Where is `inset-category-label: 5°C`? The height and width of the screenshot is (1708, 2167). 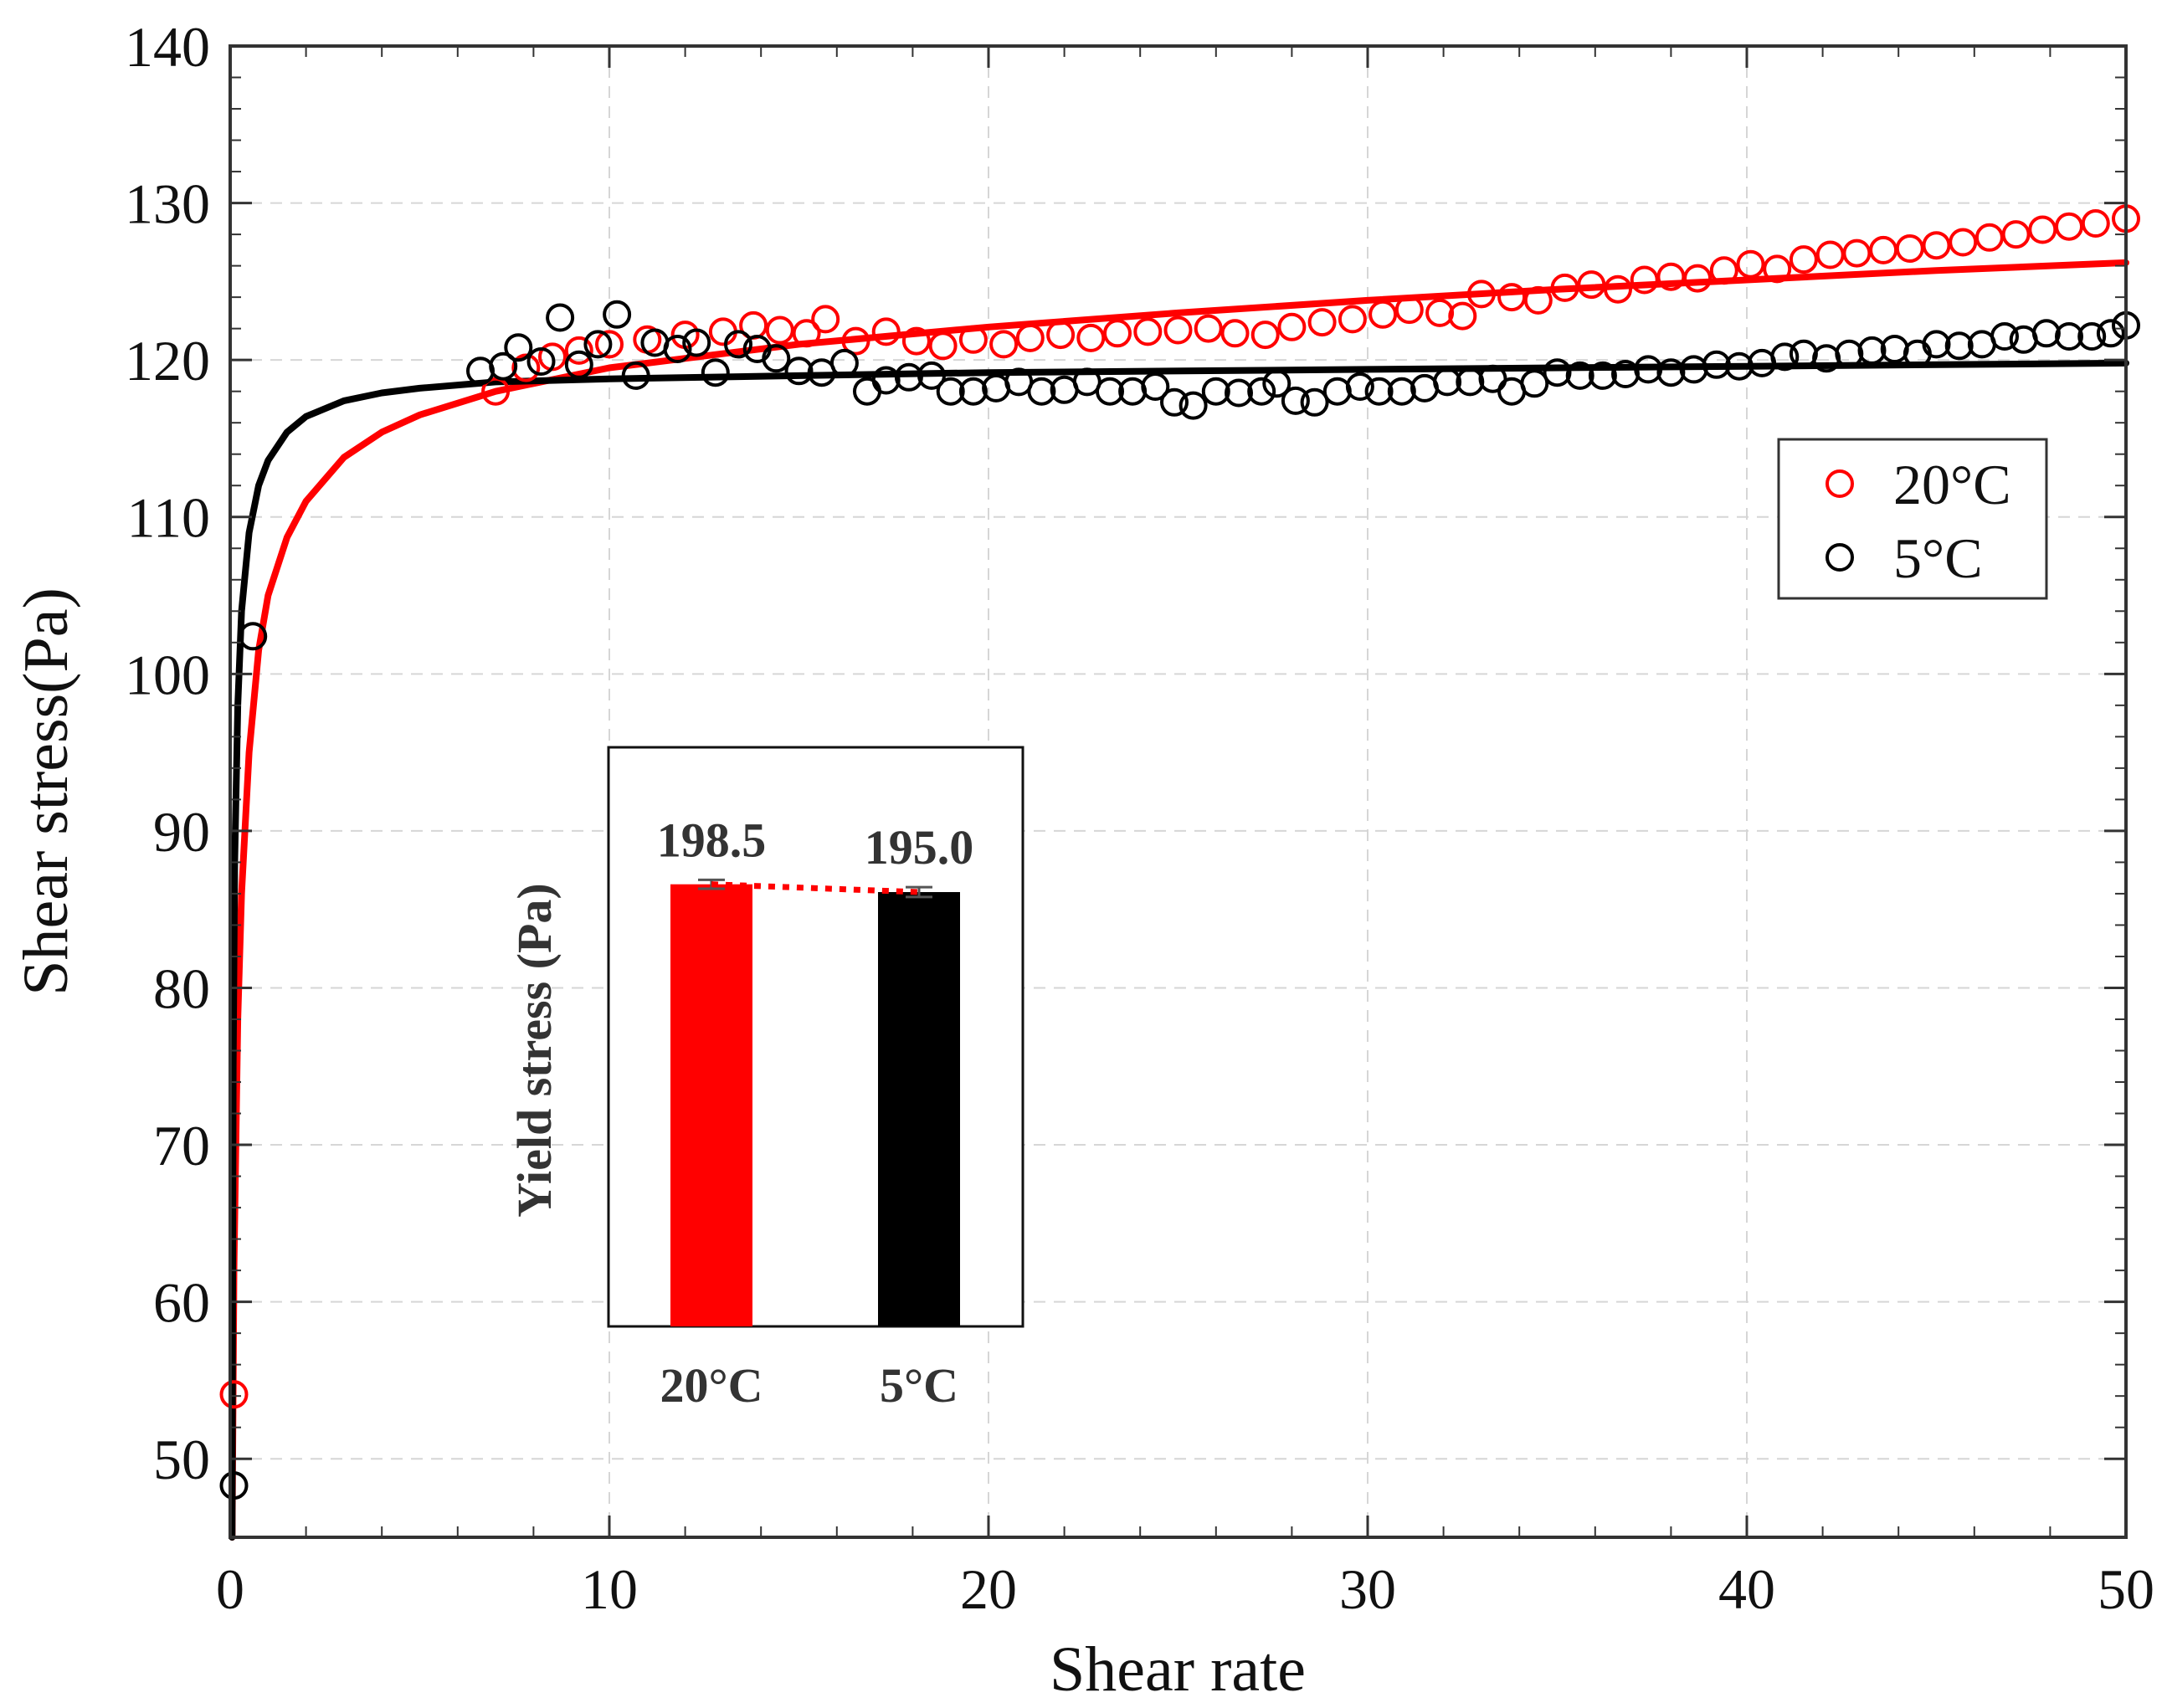
inset-category-label: 5°C is located at coordinates (919, 1385).